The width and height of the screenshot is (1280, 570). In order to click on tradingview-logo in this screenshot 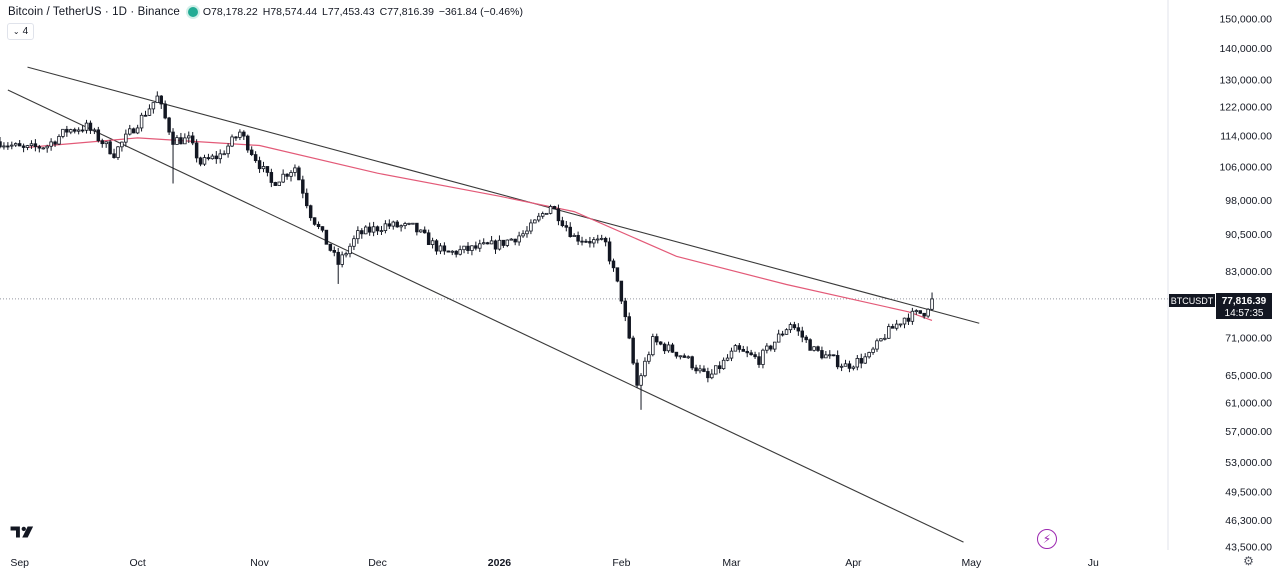, I will do `click(23, 532)`.